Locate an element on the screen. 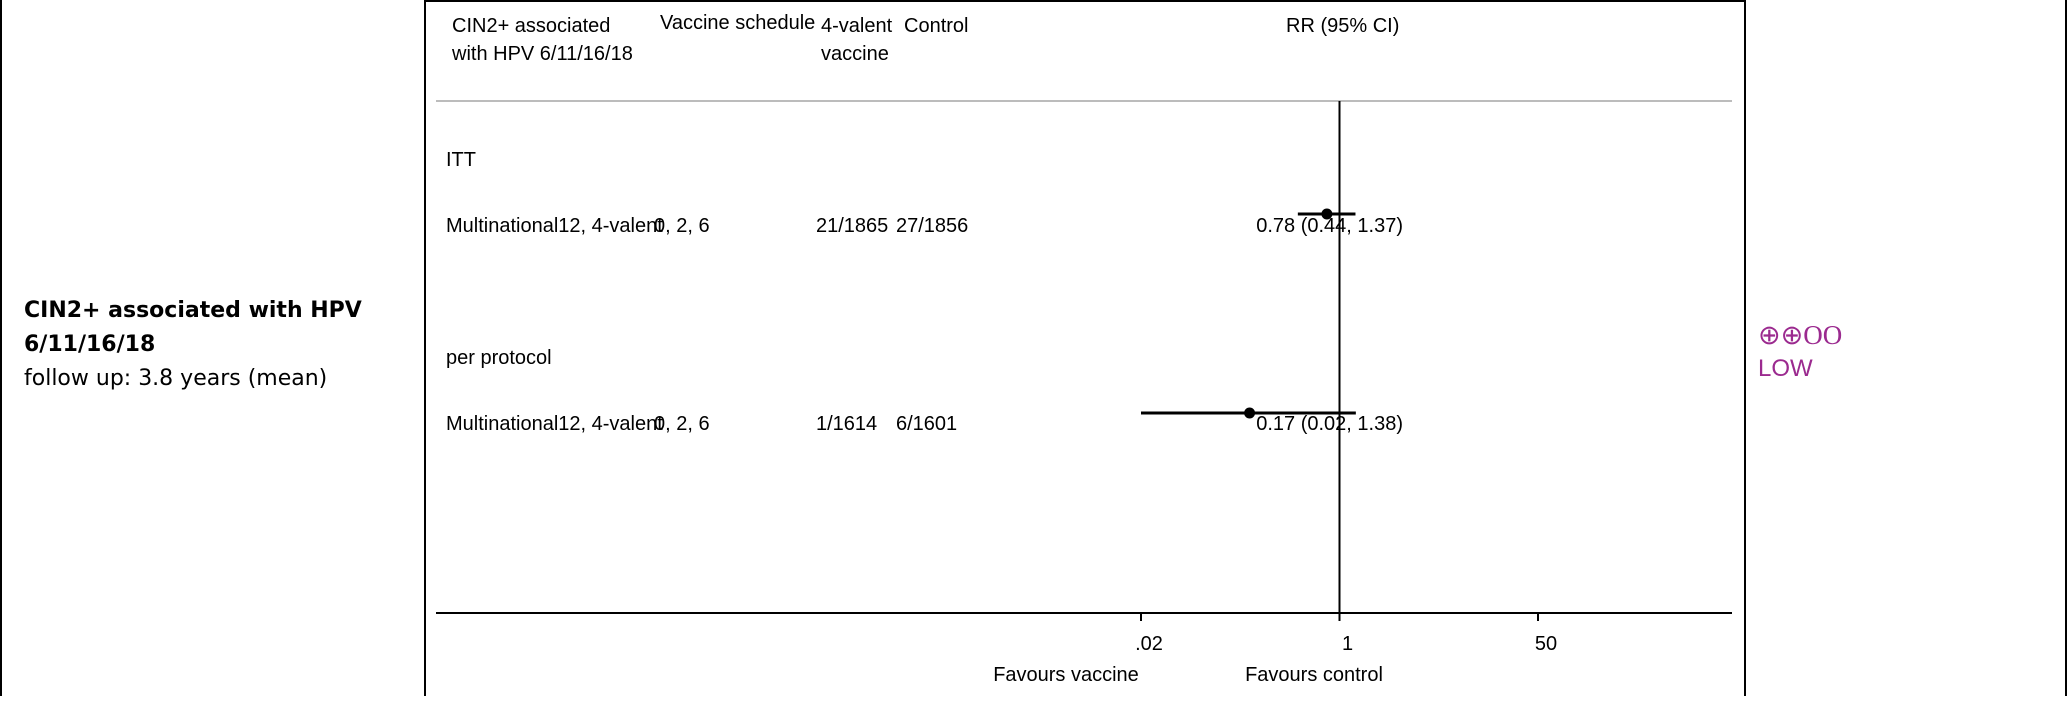 The width and height of the screenshot is (2067, 701). header-control: Control is located at coordinates (936, 26).